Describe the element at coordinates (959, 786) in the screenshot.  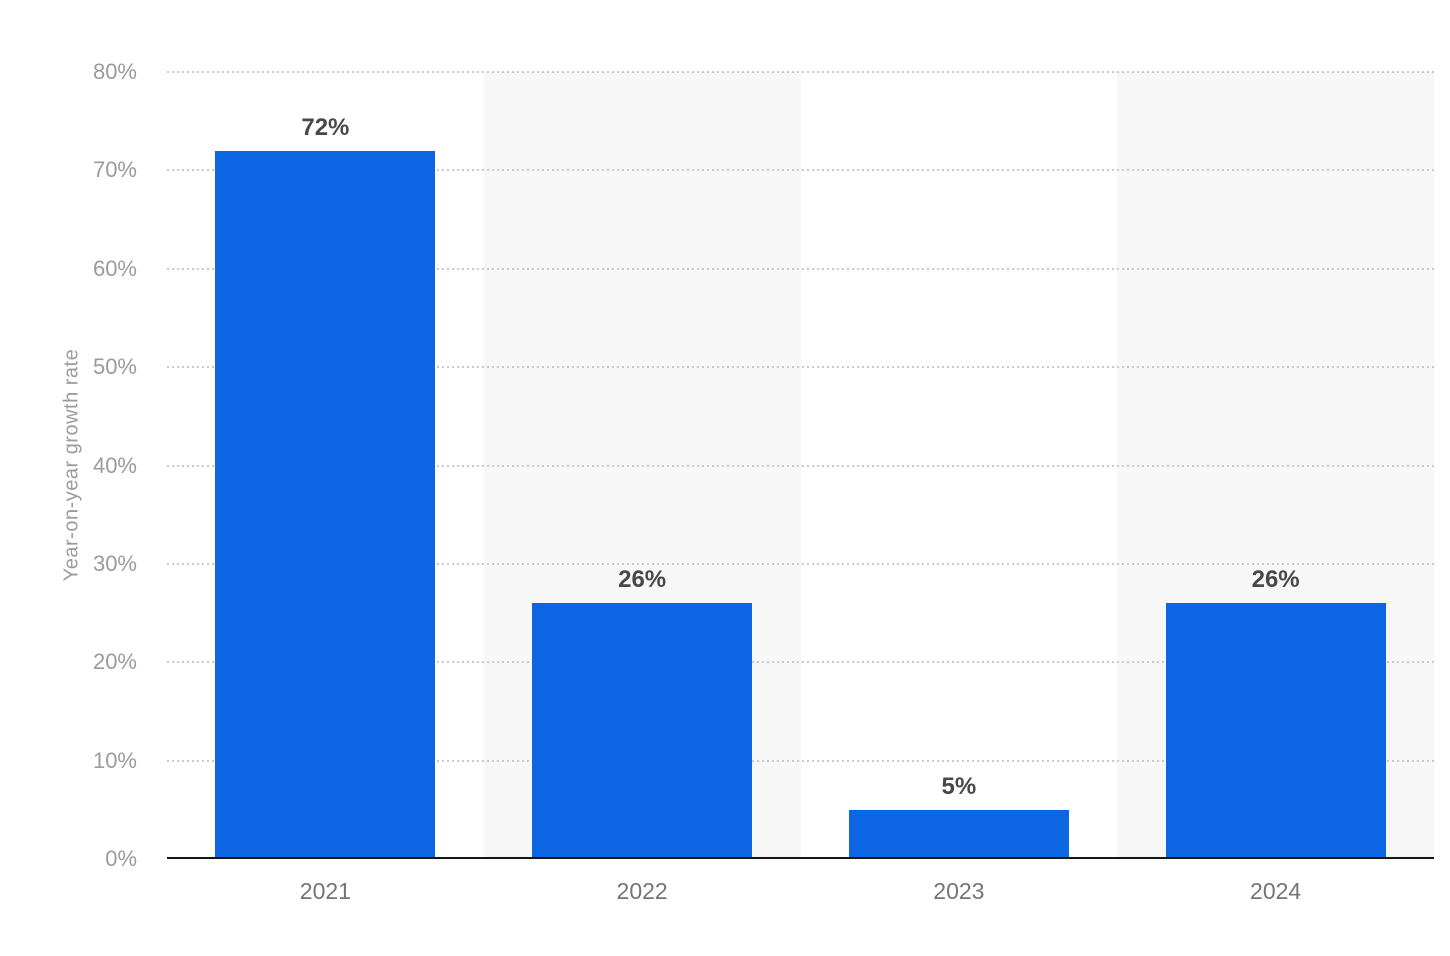
I see `value-label: 5%` at that location.